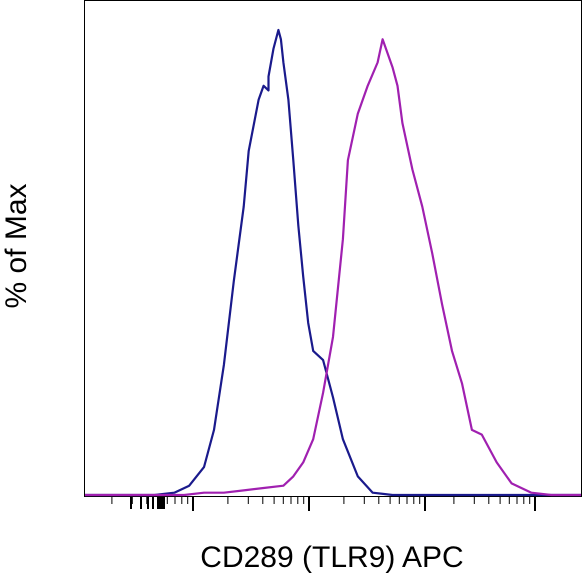 The width and height of the screenshot is (584, 576). I want to click on y-axis-title: % of Max, so click(16, 245).